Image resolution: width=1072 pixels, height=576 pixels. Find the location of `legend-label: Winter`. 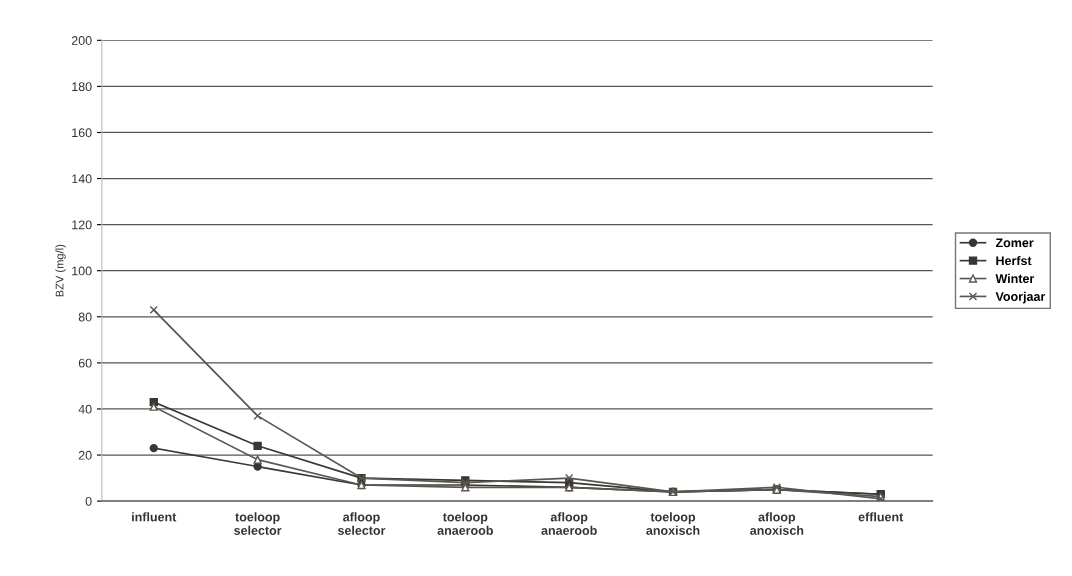

legend-label: Winter is located at coordinates (1015, 278).